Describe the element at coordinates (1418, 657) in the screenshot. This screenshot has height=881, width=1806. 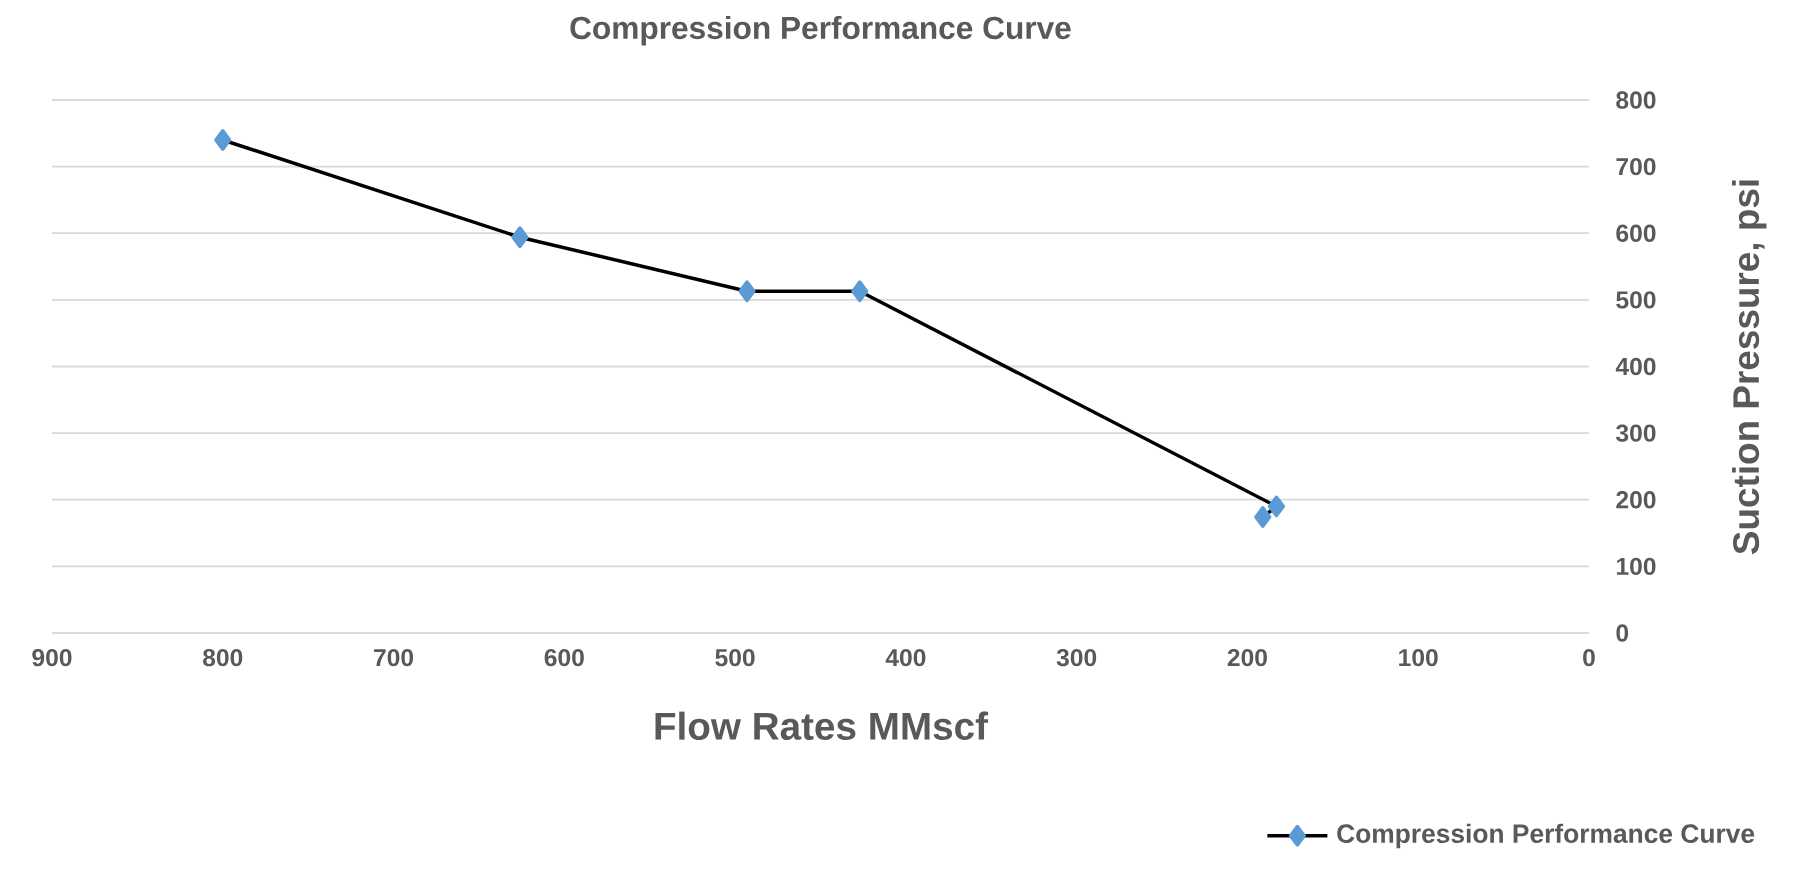
I see `x-tick-label: 100` at that location.